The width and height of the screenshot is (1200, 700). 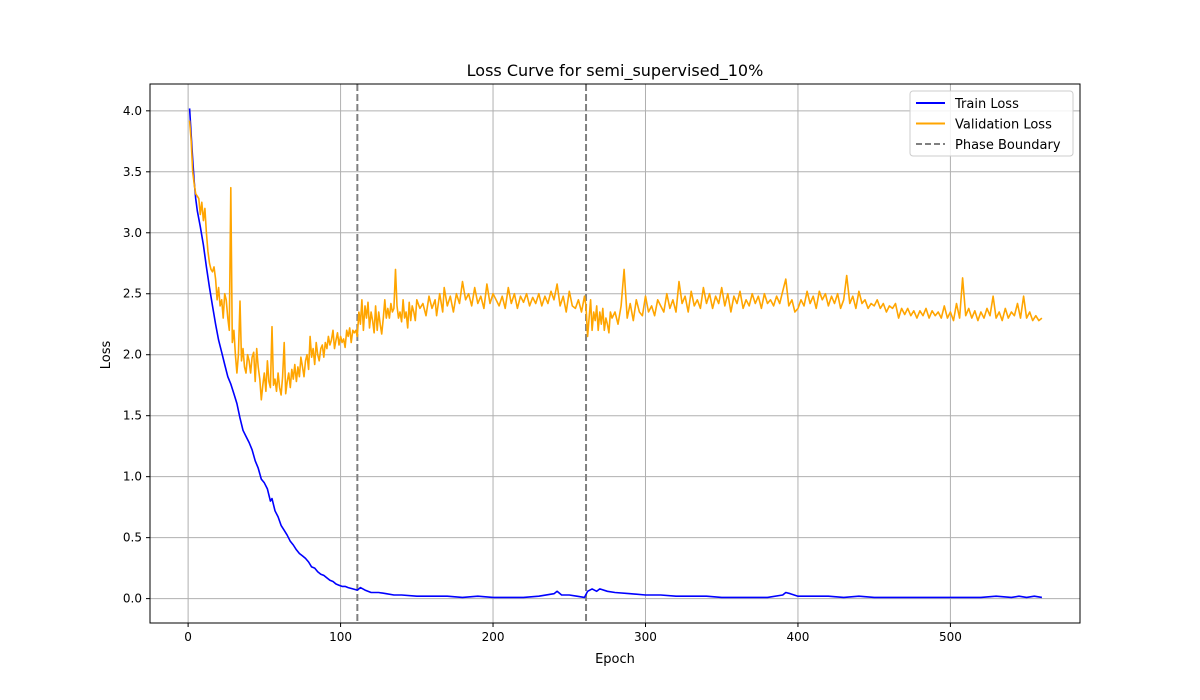 What do you see at coordinates (188, 637) in the screenshot?
I see `x-tick-label: 0` at bounding box center [188, 637].